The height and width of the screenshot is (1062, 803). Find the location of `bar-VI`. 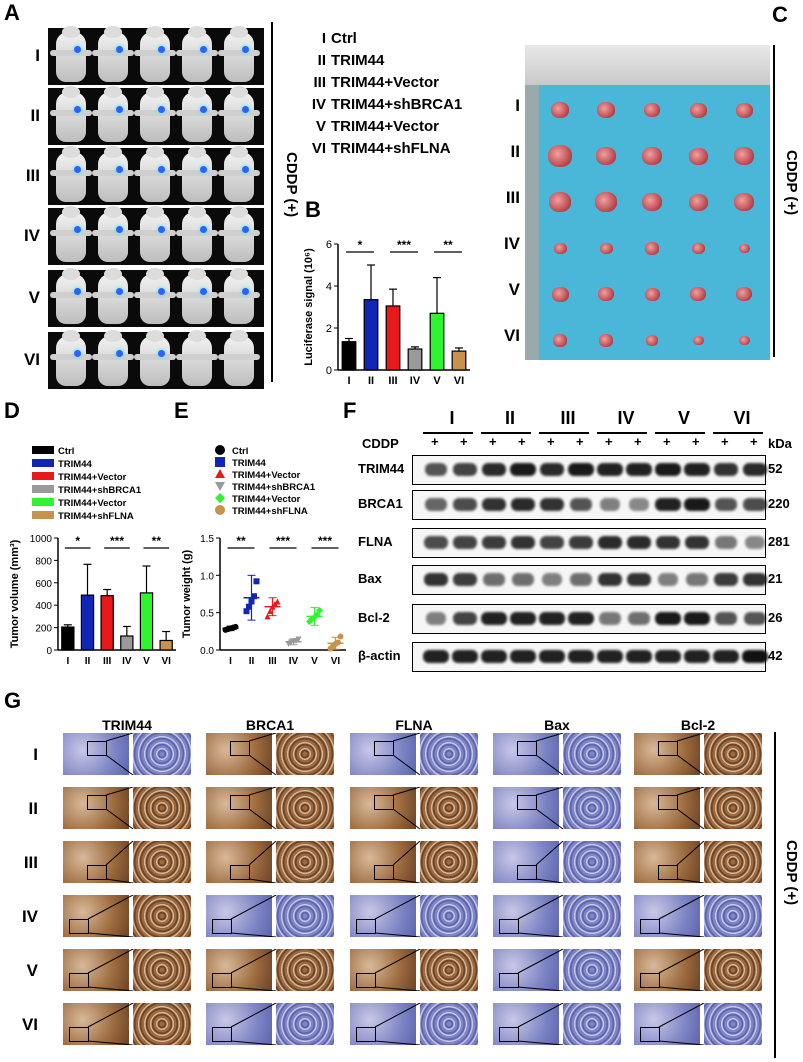

bar-VI is located at coordinates (459, 360).